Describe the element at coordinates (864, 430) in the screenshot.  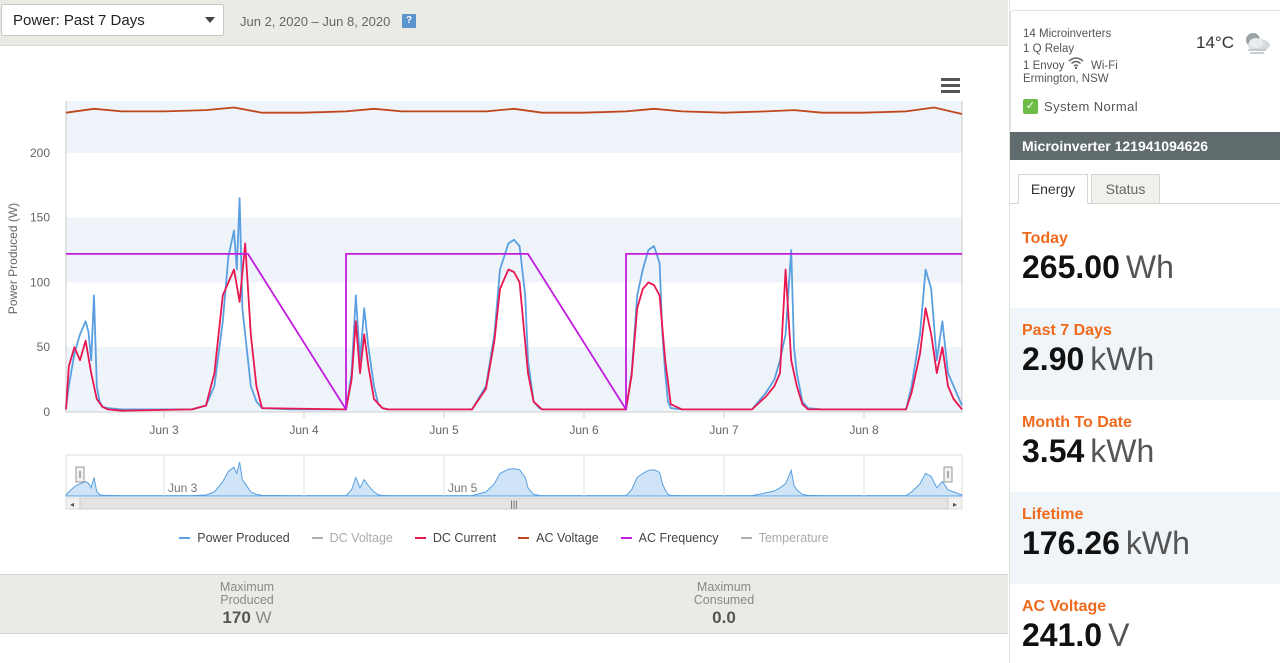
I see `x-tick-label: Jun 8` at that location.